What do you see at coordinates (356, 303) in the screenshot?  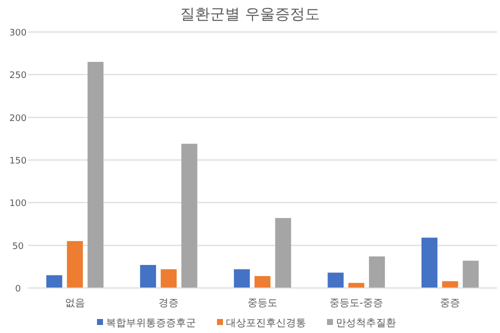 I see `x-tick-label: 중등도-중증` at bounding box center [356, 303].